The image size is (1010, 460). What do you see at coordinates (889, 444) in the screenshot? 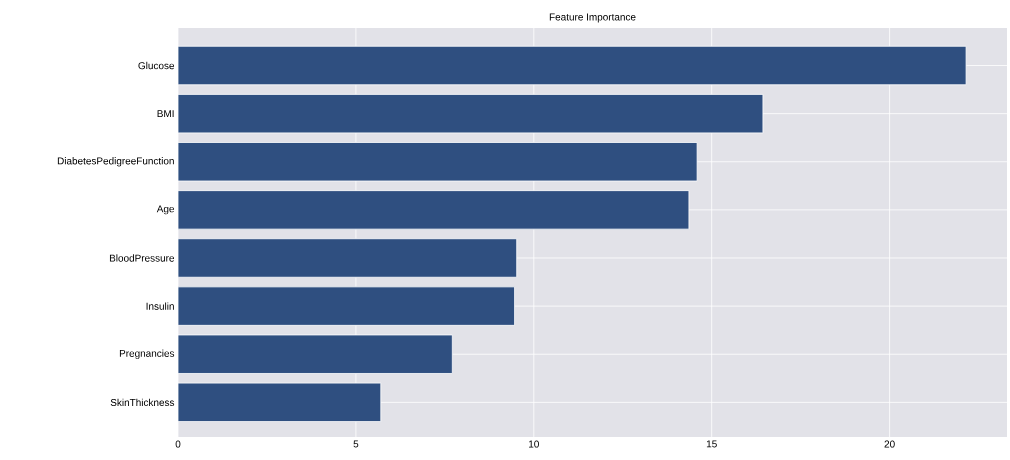
I see `x-tick-label: 20` at bounding box center [889, 444].